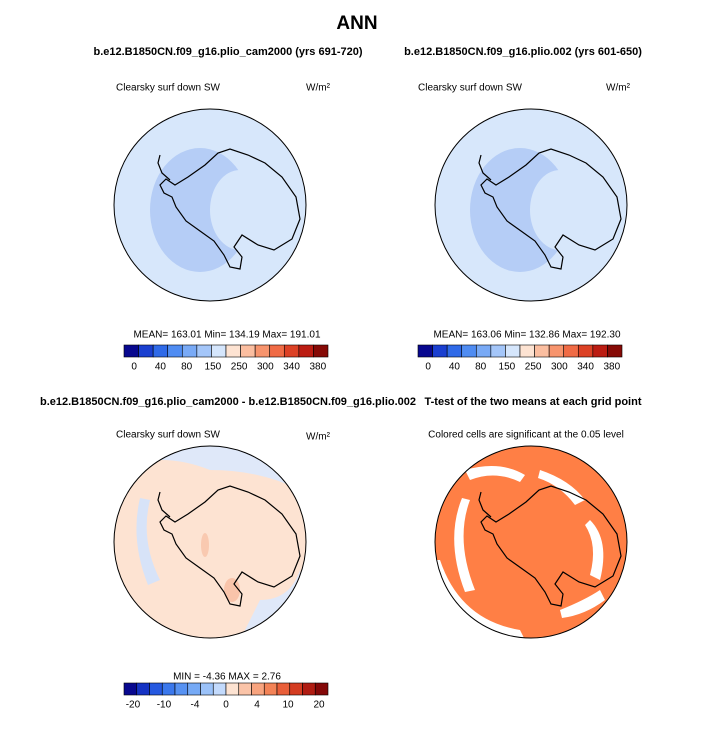  Describe the element at coordinates (164, 705) in the screenshot. I see `colorbar-label: -10` at that location.